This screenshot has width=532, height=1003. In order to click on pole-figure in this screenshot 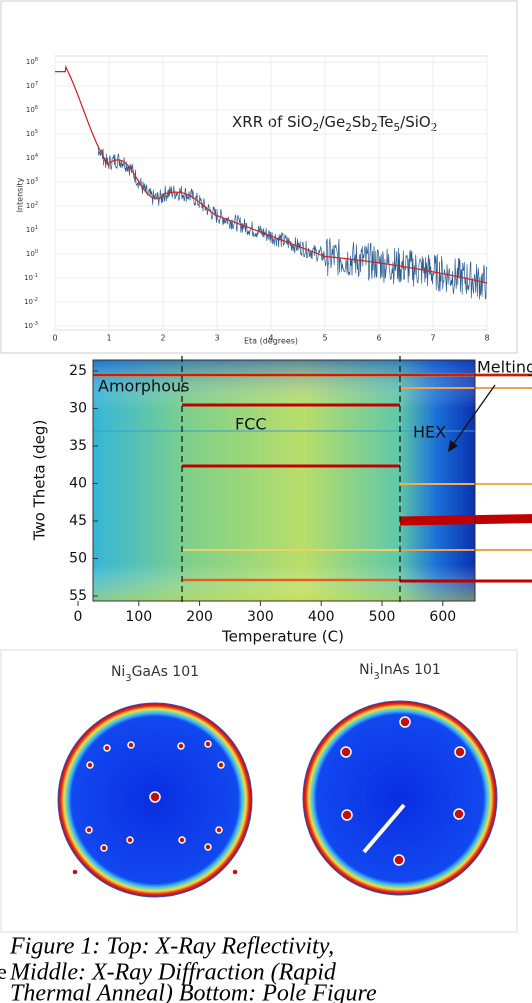, I will do `click(400, 798)`.